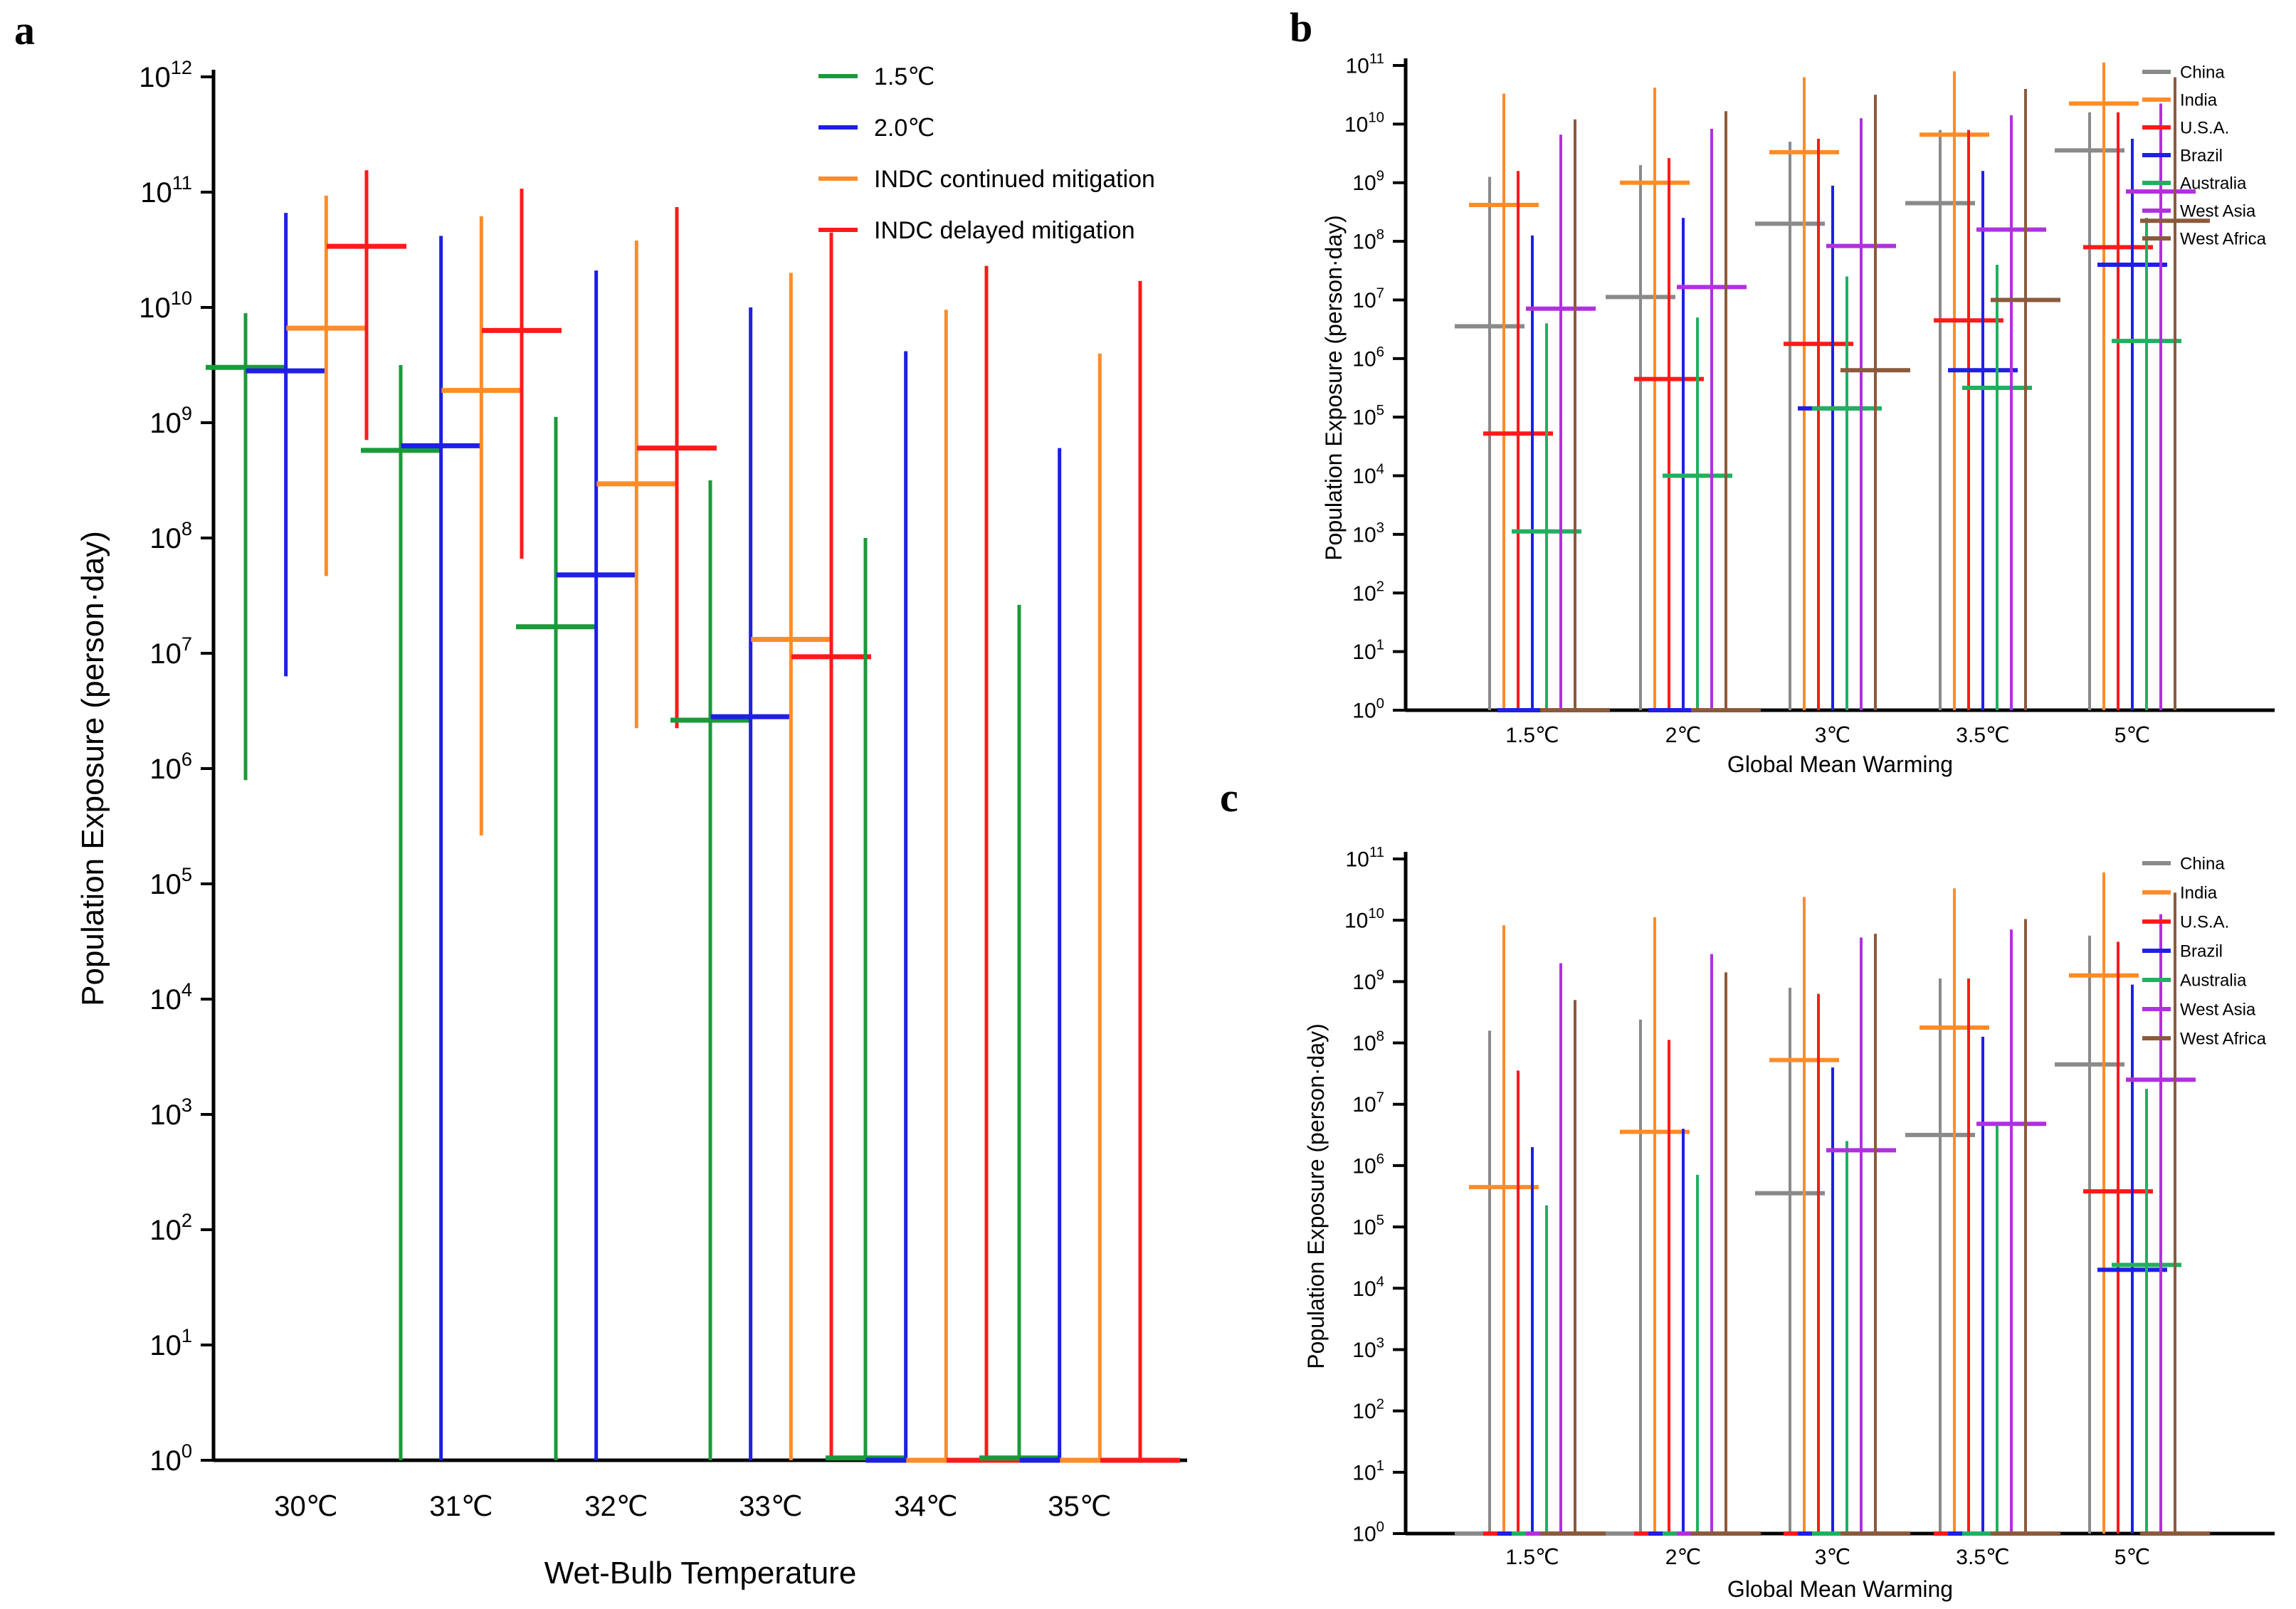 This screenshot has height=1609, width=2296. Describe the element at coordinates (2223, 239) in the screenshot. I see `panel-b-legend-label: West Africa` at that location.